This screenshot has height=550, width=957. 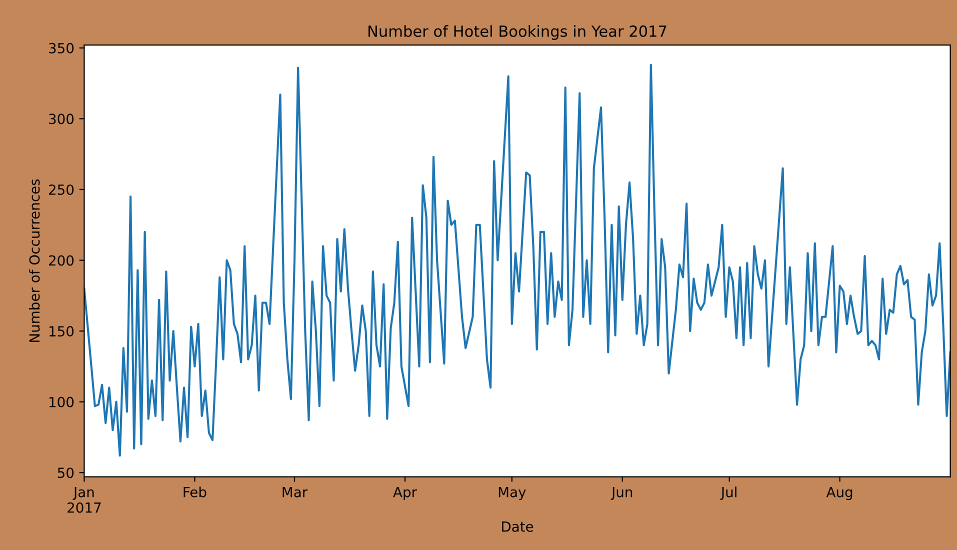 I want to click on y-tick-label: 200, so click(x=61, y=260).